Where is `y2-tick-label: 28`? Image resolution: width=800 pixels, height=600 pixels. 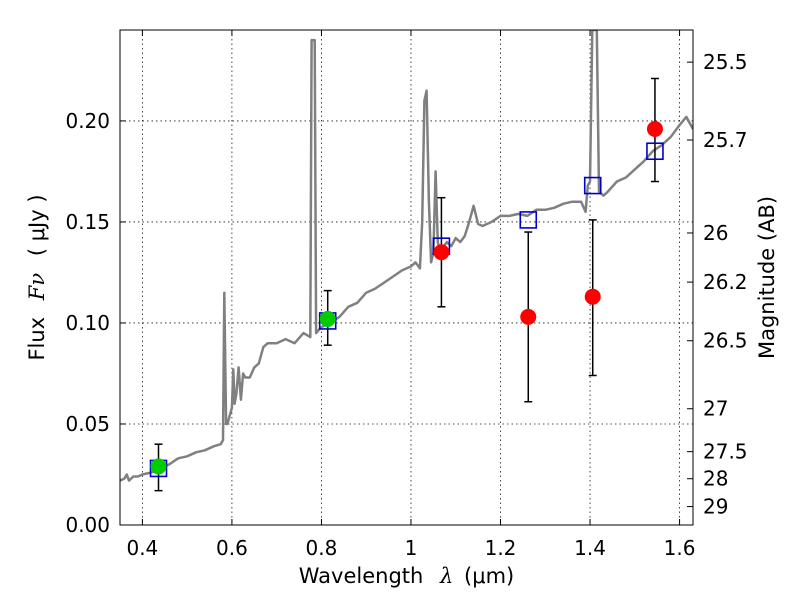 y2-tick-label: 28 is located at coordinates (715, 479).